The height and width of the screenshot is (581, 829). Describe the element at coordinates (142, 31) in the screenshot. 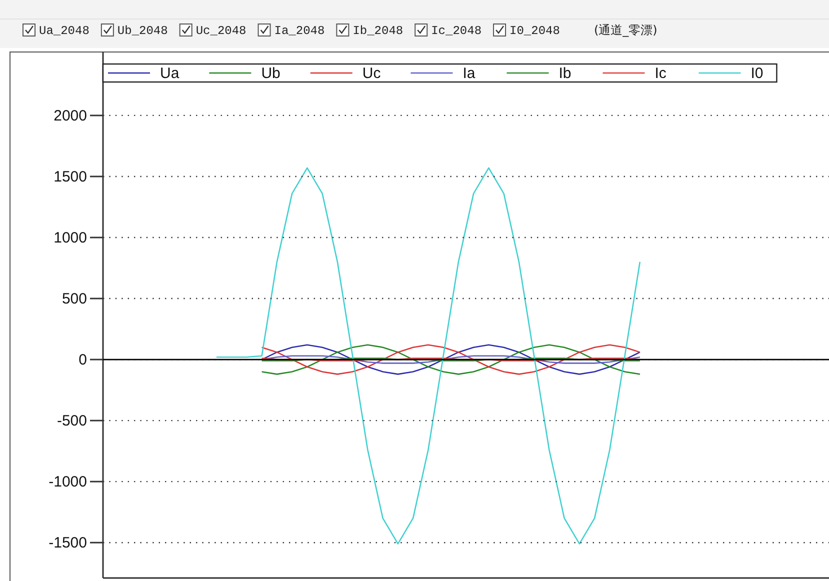

I see `text: Ub_2048` at that location.